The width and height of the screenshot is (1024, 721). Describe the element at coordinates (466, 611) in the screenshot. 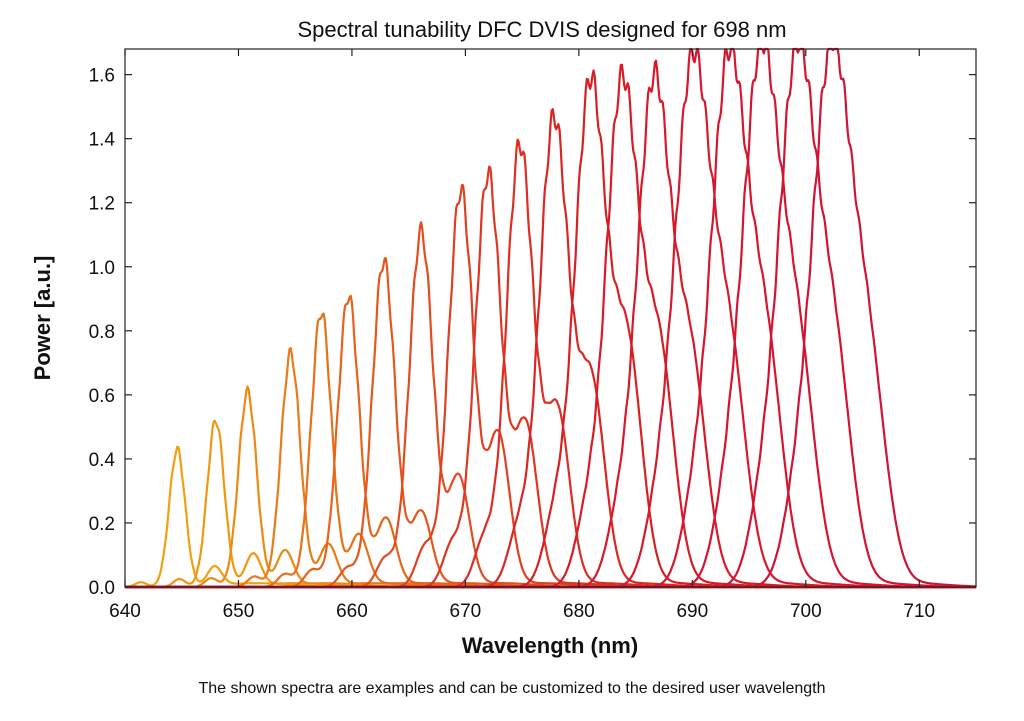

I see `x-tick-label: 670` at that location.